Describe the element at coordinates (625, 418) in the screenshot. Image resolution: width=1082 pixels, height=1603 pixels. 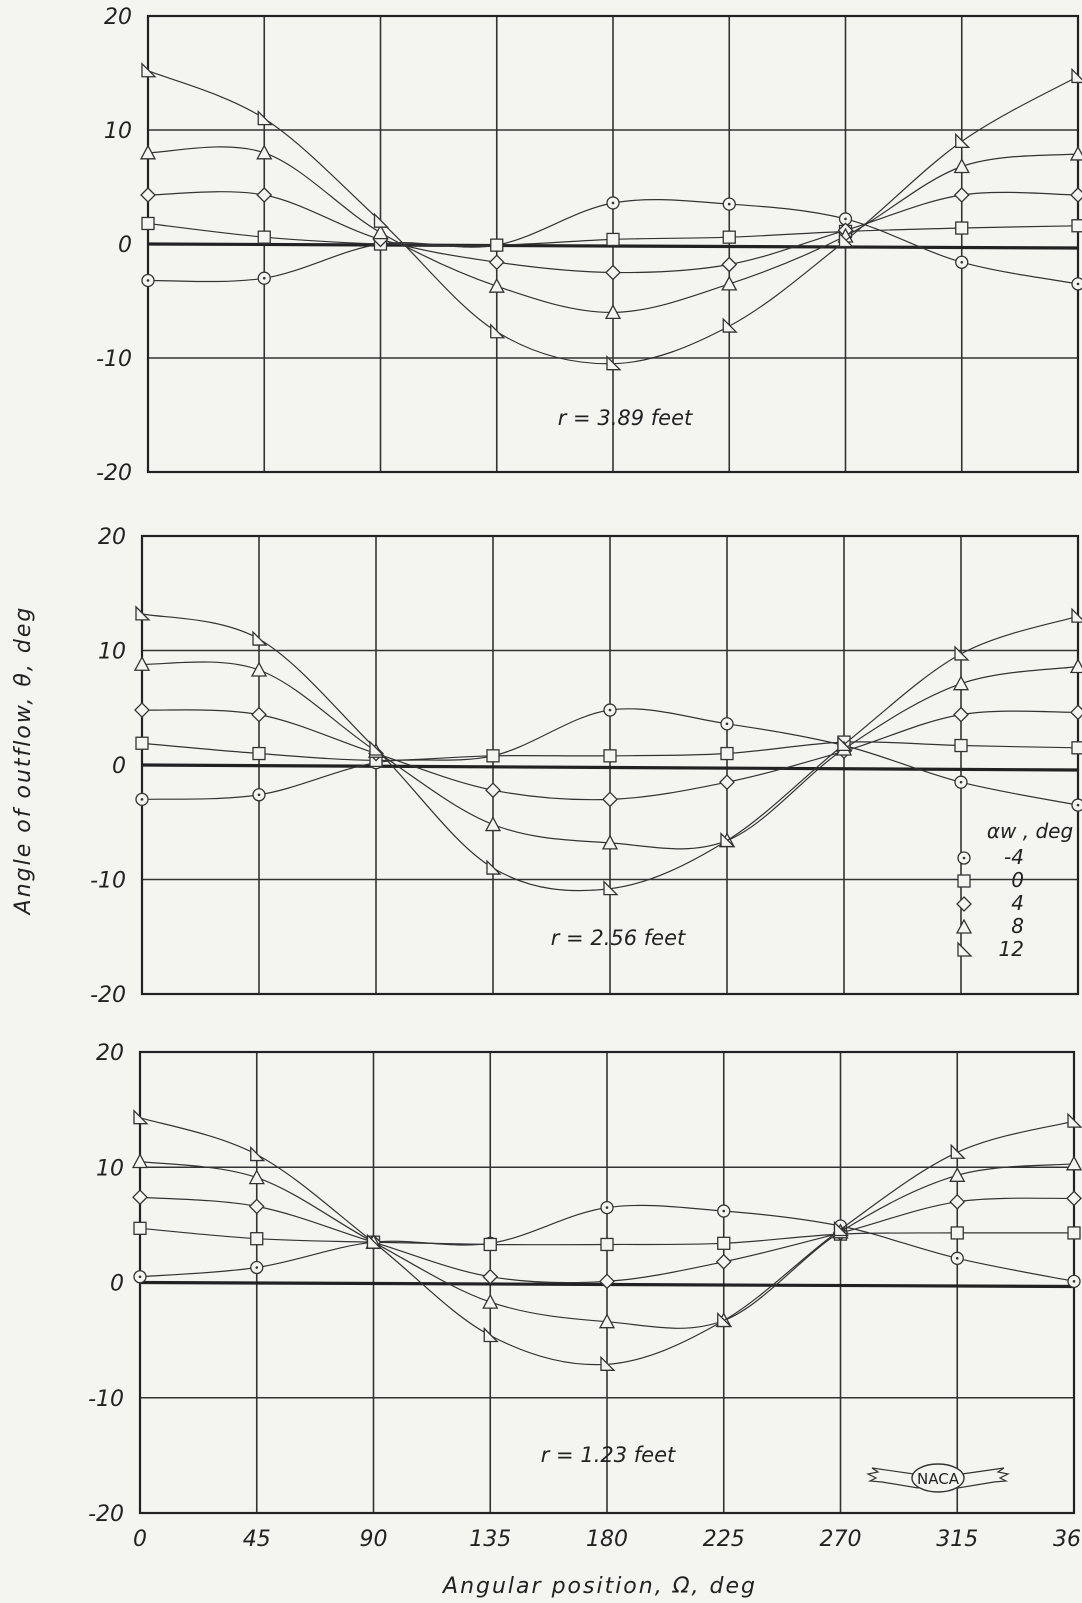
I see `radius-annotation: r = 3.89 feet` at that location.